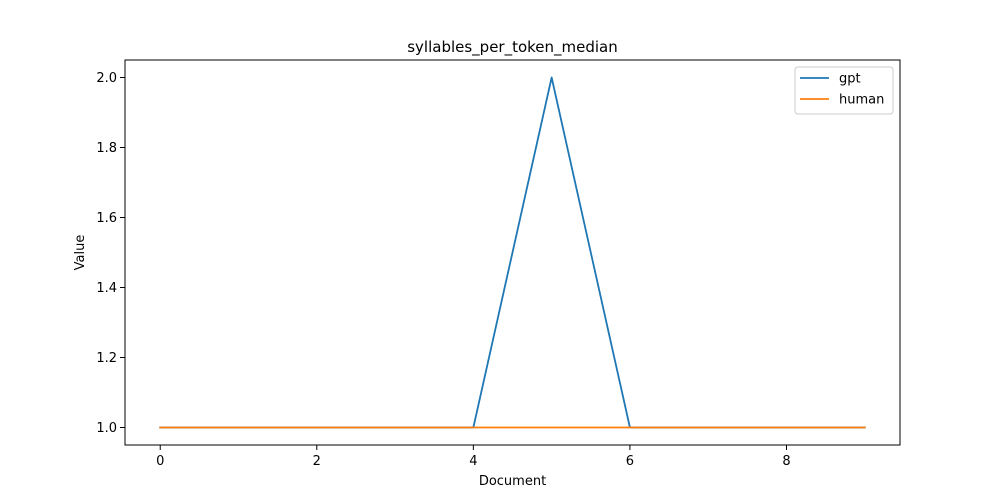  Describe the element at coordinates (110, 253) in the screenshot. I see `y-axis: 1.0 1.2 1.4 1.6 1.8 2.0` at that location.